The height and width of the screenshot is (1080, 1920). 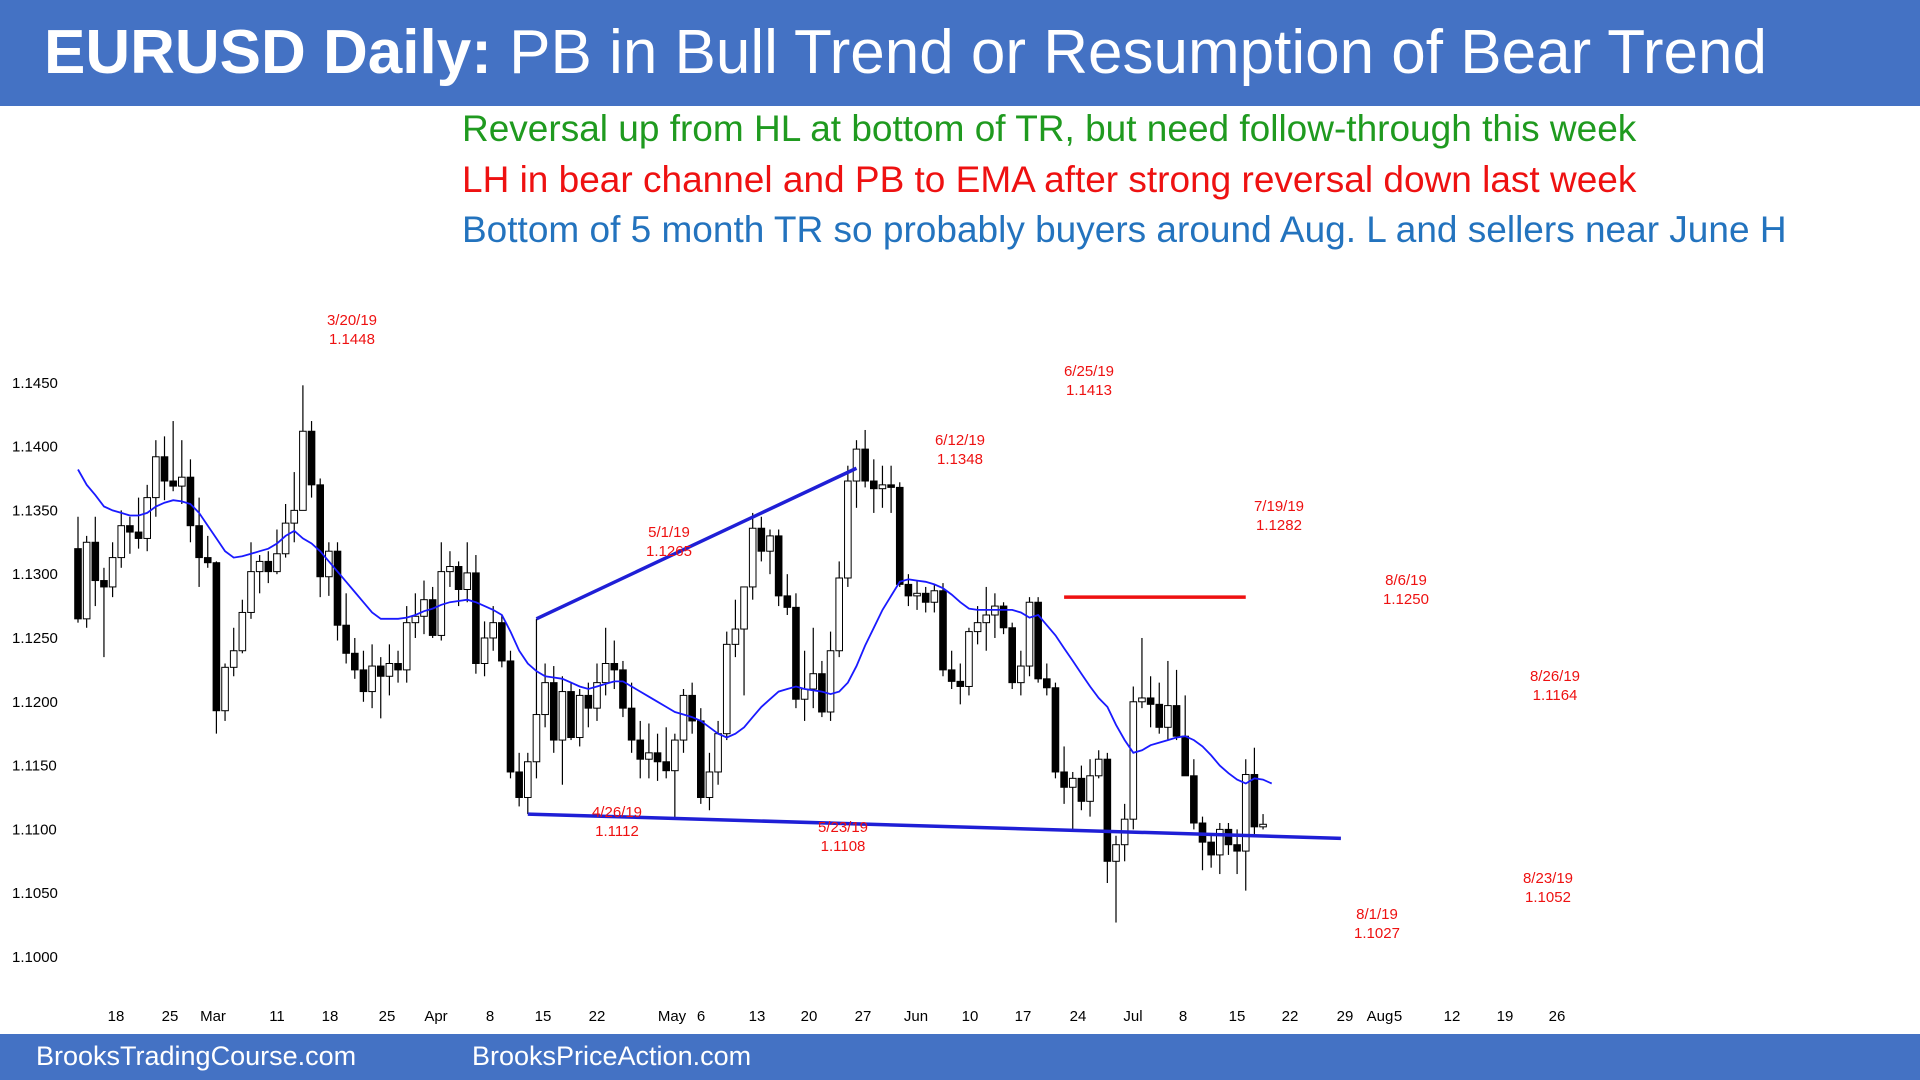 I want to click on y-tick-label: 1.1000, so click(x=35, y=957).